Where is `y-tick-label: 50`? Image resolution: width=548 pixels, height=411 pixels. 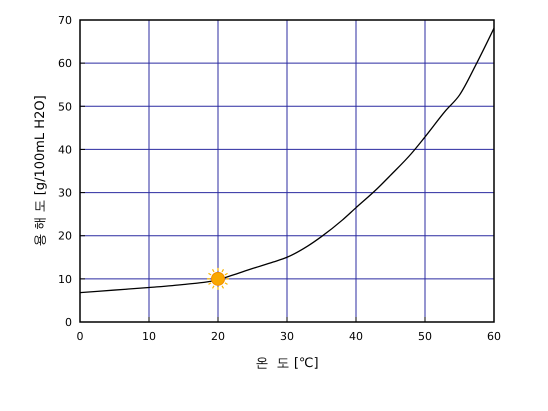 y-tick-label: 50 is located at coordinates (65, 107).